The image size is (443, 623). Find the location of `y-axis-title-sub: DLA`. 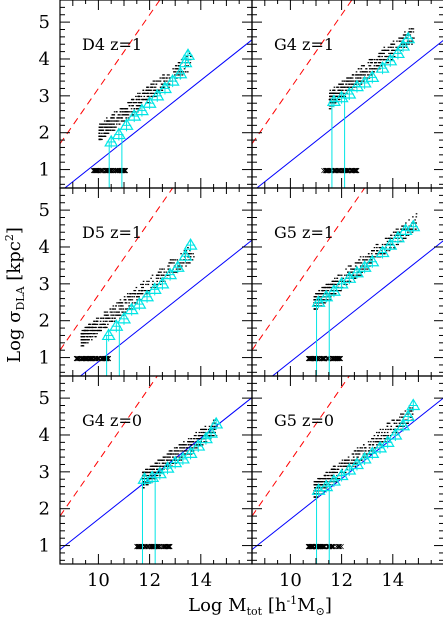

y-axis-title-sub: DLA is located at coordinates (20, 297).